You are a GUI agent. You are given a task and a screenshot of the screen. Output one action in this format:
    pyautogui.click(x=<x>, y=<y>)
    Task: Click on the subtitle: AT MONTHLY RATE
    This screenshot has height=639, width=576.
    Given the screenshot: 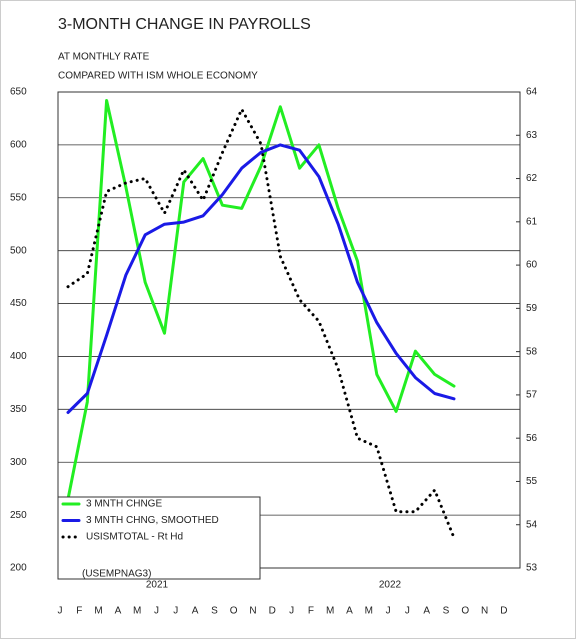 What is the action you would take?
    pyautogui.click(x=104, y=57)
    